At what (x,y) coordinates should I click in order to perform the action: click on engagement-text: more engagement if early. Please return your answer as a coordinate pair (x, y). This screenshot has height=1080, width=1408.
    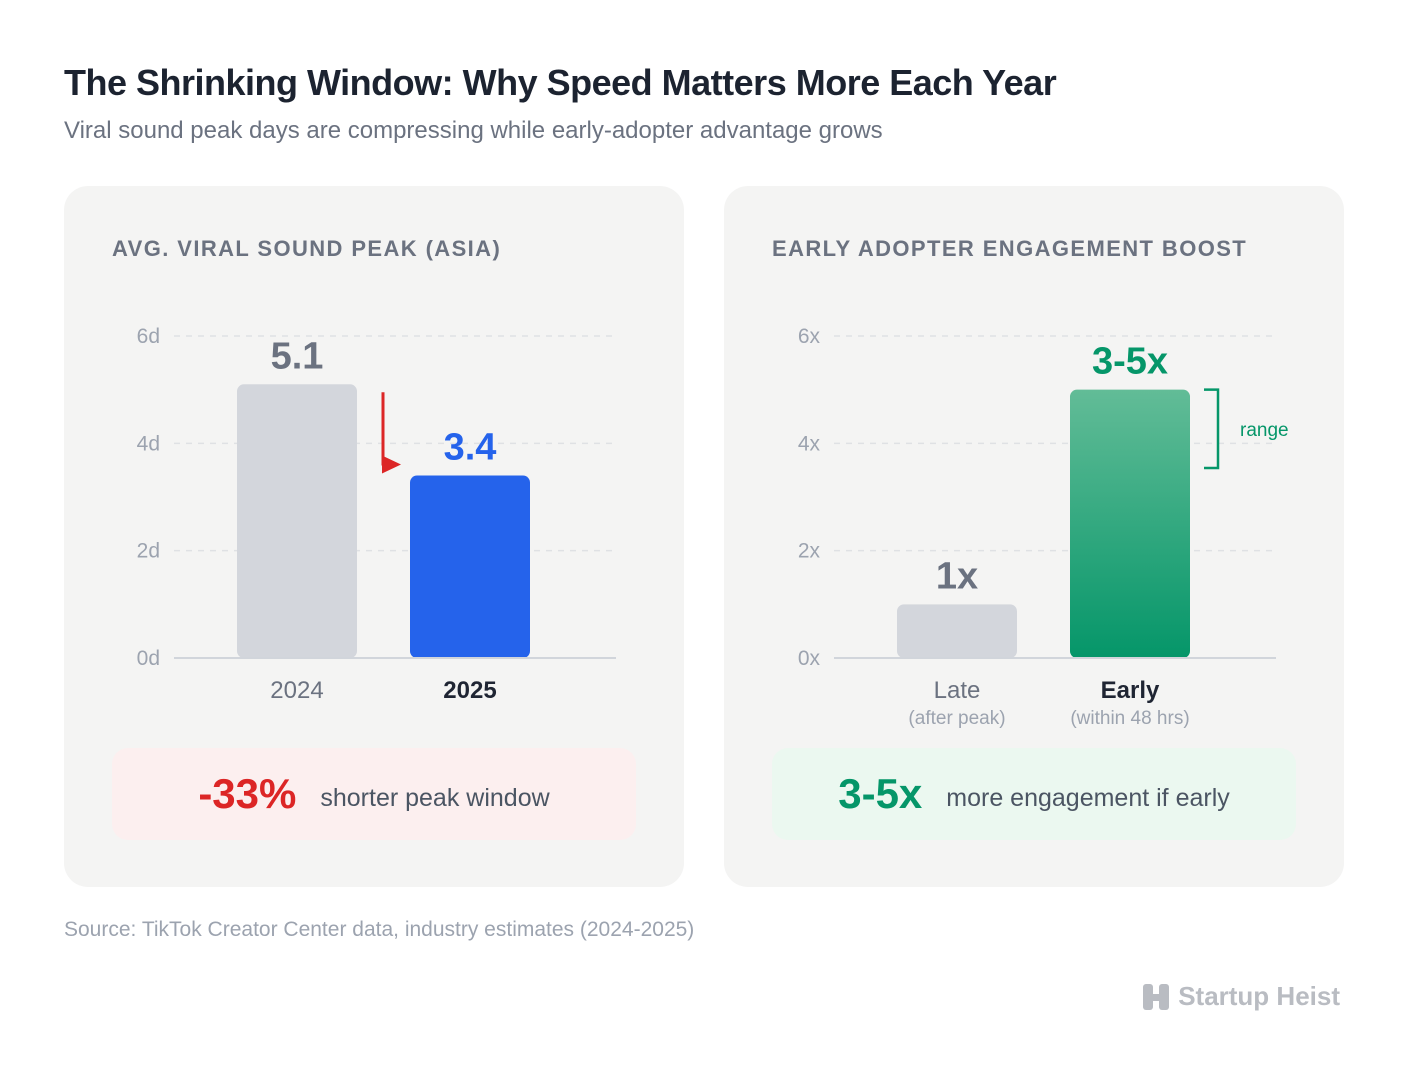
    Looking at the image, I should click on (1088, 797).